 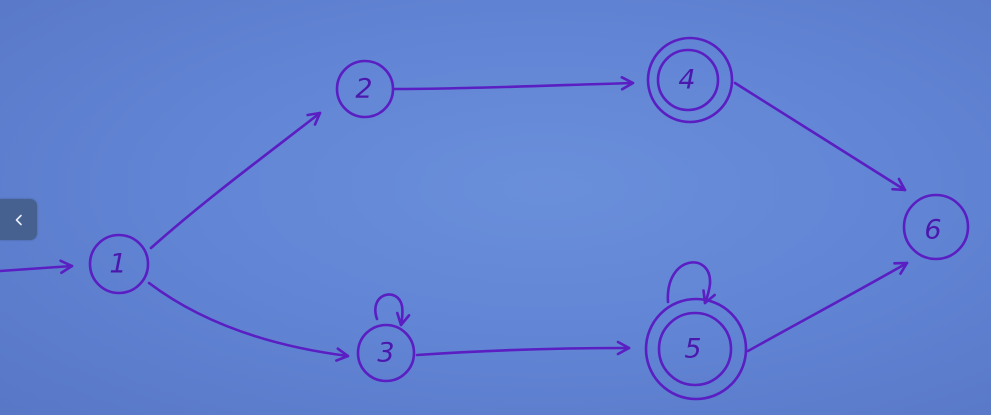 I want to click on previous-button, so click(x=18, y=219).